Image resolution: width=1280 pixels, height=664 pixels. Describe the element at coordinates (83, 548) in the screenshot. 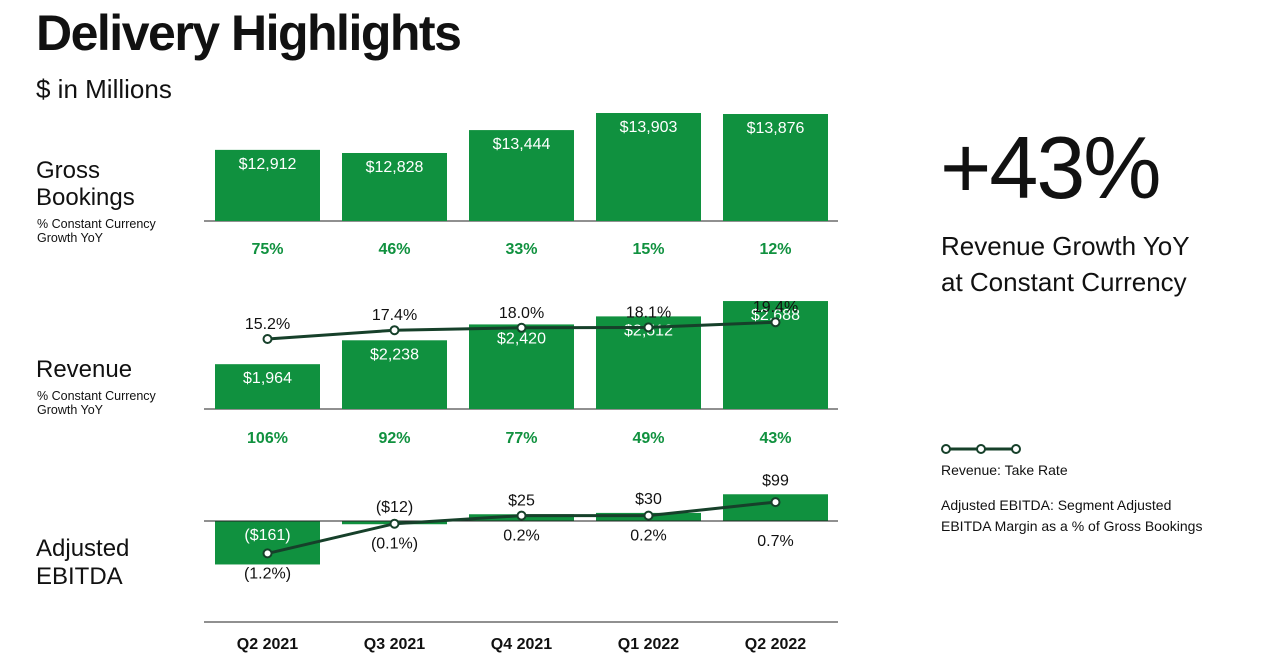

I see `adjusted-ebitda-label-line1: Adjusted` at that location.